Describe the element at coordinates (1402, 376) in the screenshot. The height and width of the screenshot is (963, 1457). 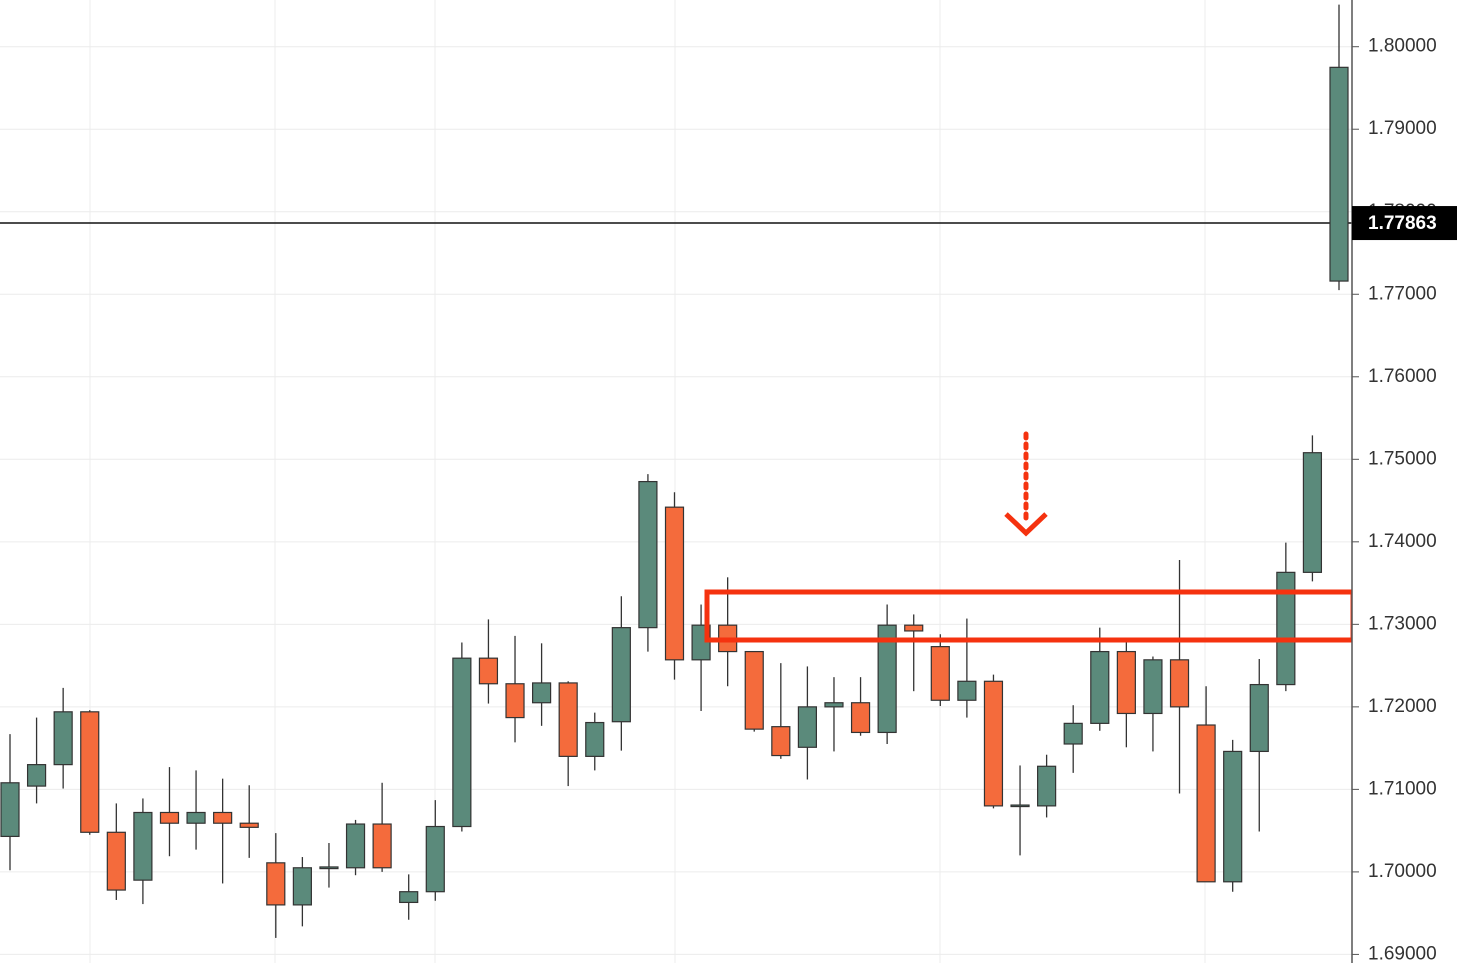
I see `y-tick-label: 1.76000` at that location.